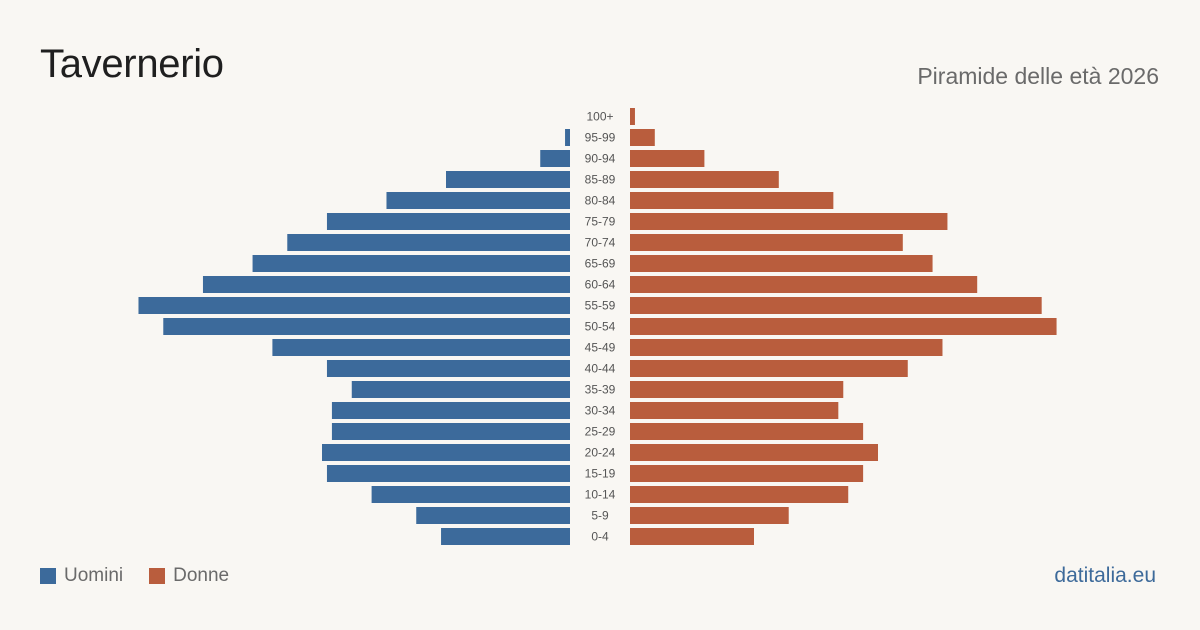 The image size is (1200, 630). Describe the element at coordinates (1038, 76) in the screenshot. I see `chart-subtitle: Piramide delle età 2026` at that location.